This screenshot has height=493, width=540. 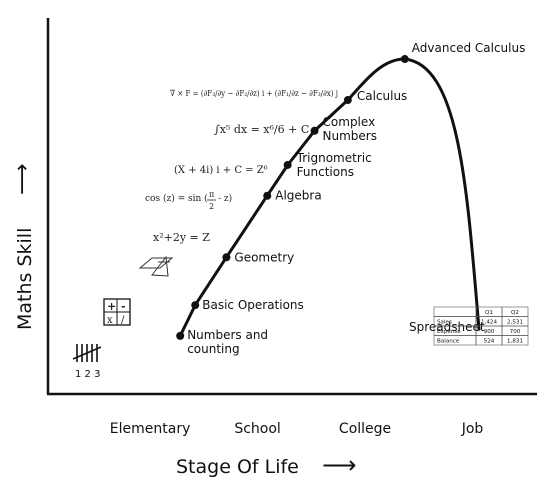 What do you see at coordinates (472, 429) in the screenshot?
I see `x-tick-label: Job` at bounding box center [472, 429].